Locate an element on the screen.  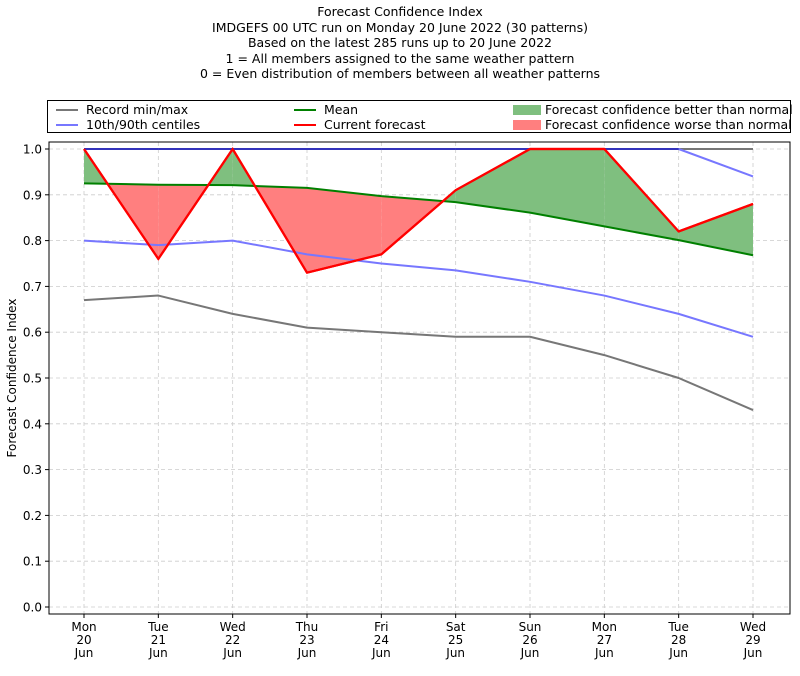
y-tick-label: 0.2 is located at coordinates (32, 516).